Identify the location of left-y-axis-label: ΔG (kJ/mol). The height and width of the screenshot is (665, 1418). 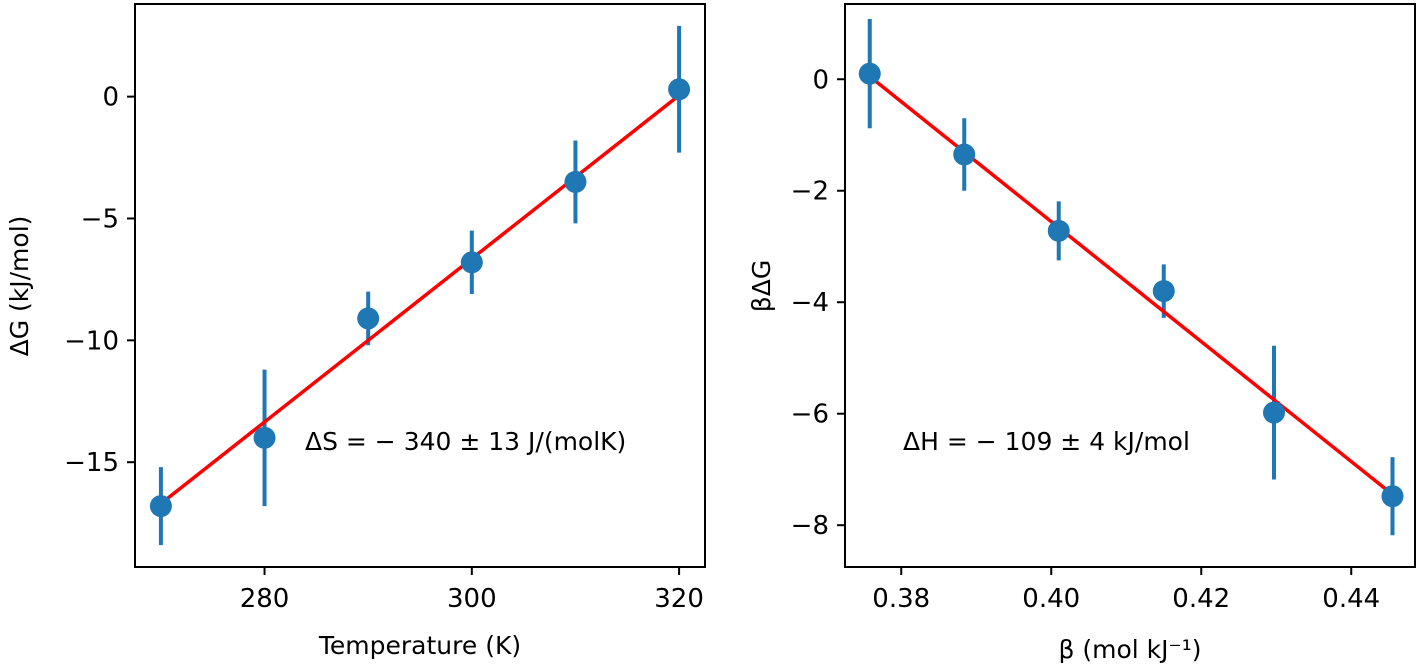
(19, 286).